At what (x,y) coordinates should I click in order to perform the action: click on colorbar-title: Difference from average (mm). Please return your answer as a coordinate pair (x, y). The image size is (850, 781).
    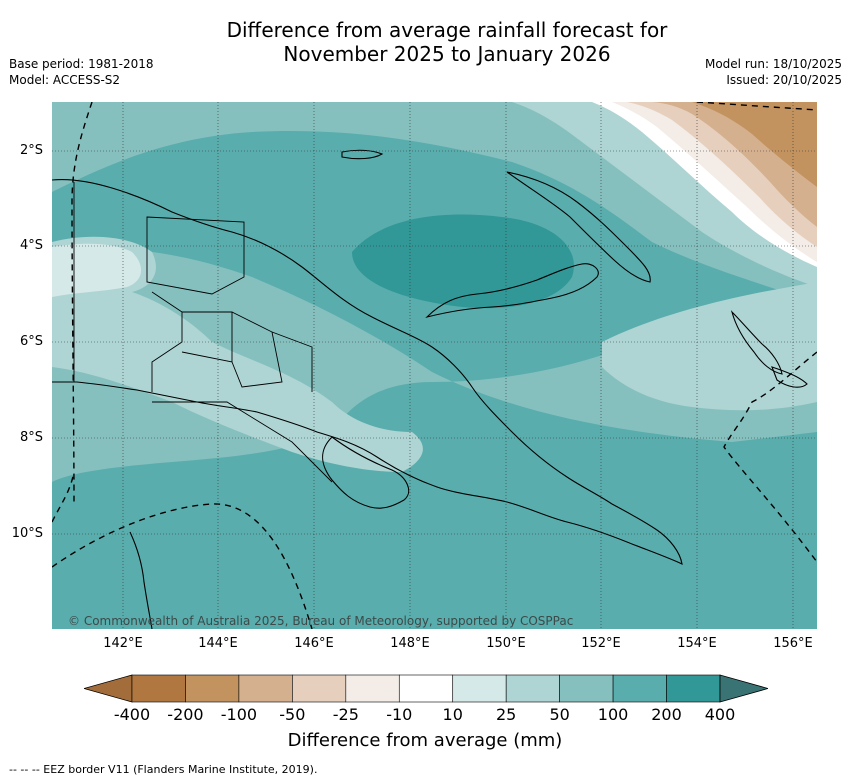
    Looking at the image, I should click on (425, 740).